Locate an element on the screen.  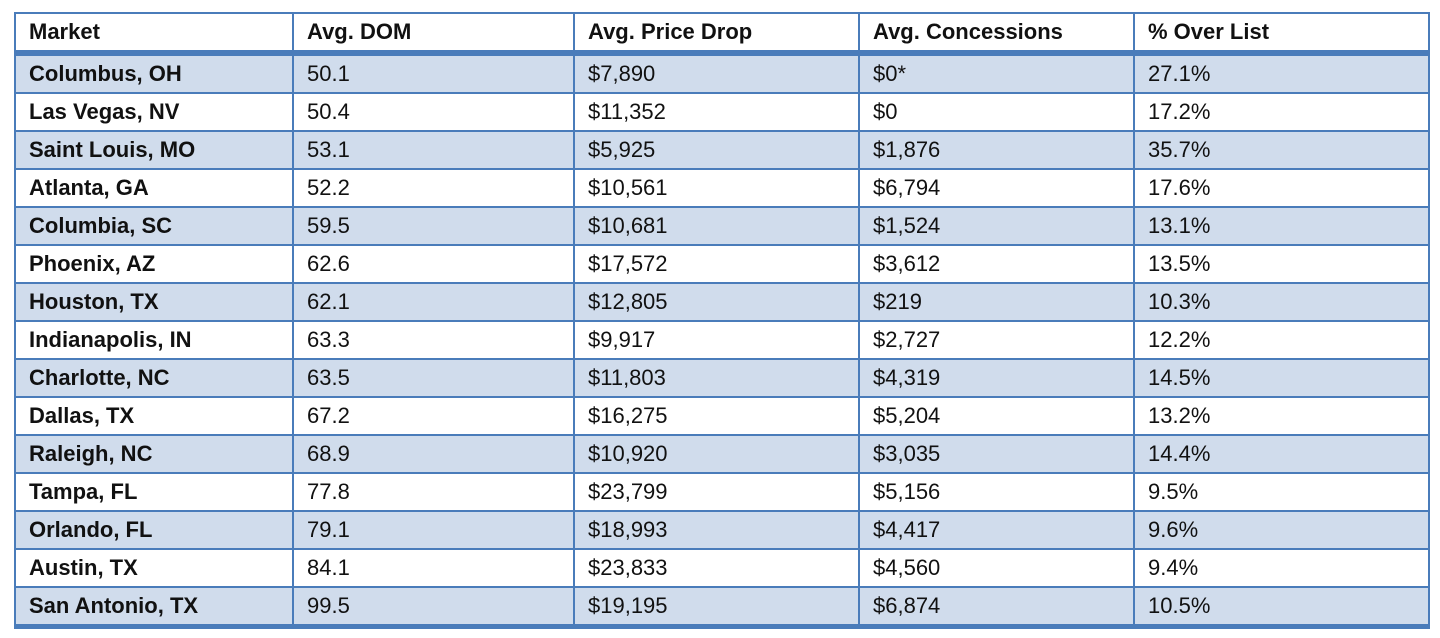
table-row: Columbus, OH 50.1 $7,890 $0* 27.1% is located at coordinates (722, 73).